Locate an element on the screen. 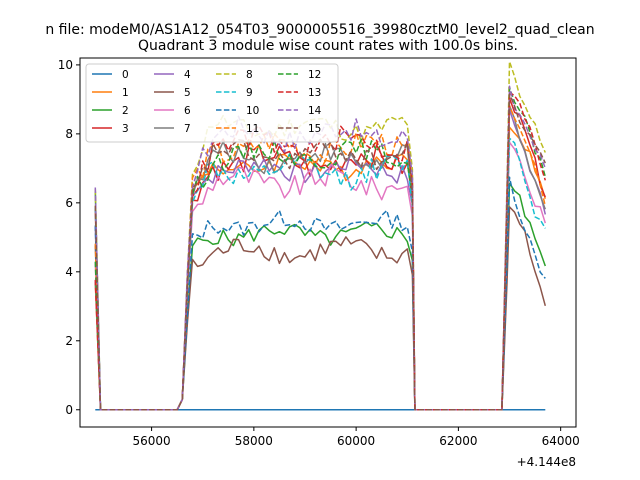  x-tick-label: 56000 is located at coordinates (151, 441).